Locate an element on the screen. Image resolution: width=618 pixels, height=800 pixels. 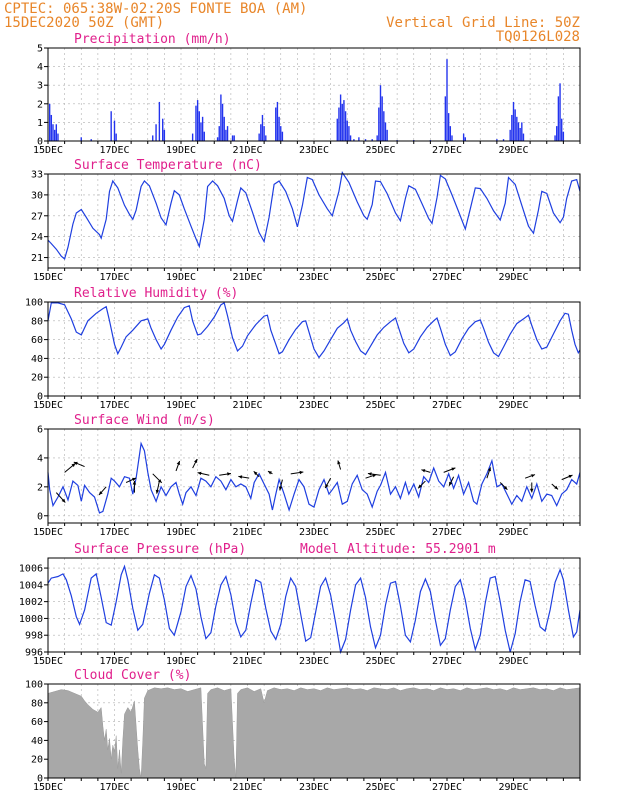
y-tick-label: 1000 is located at coordinates (31, 619).